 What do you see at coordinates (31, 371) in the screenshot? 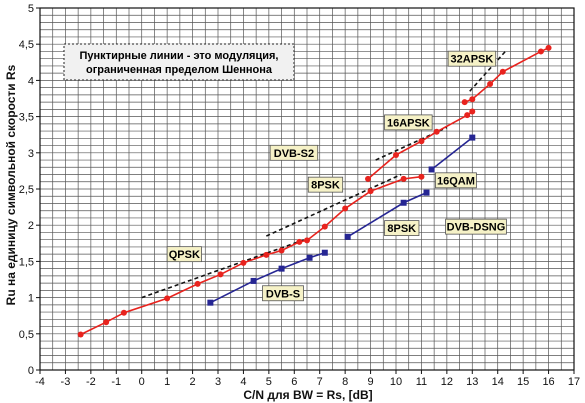
I see `y-tick-label: 0` at bounding box center [31, 371].